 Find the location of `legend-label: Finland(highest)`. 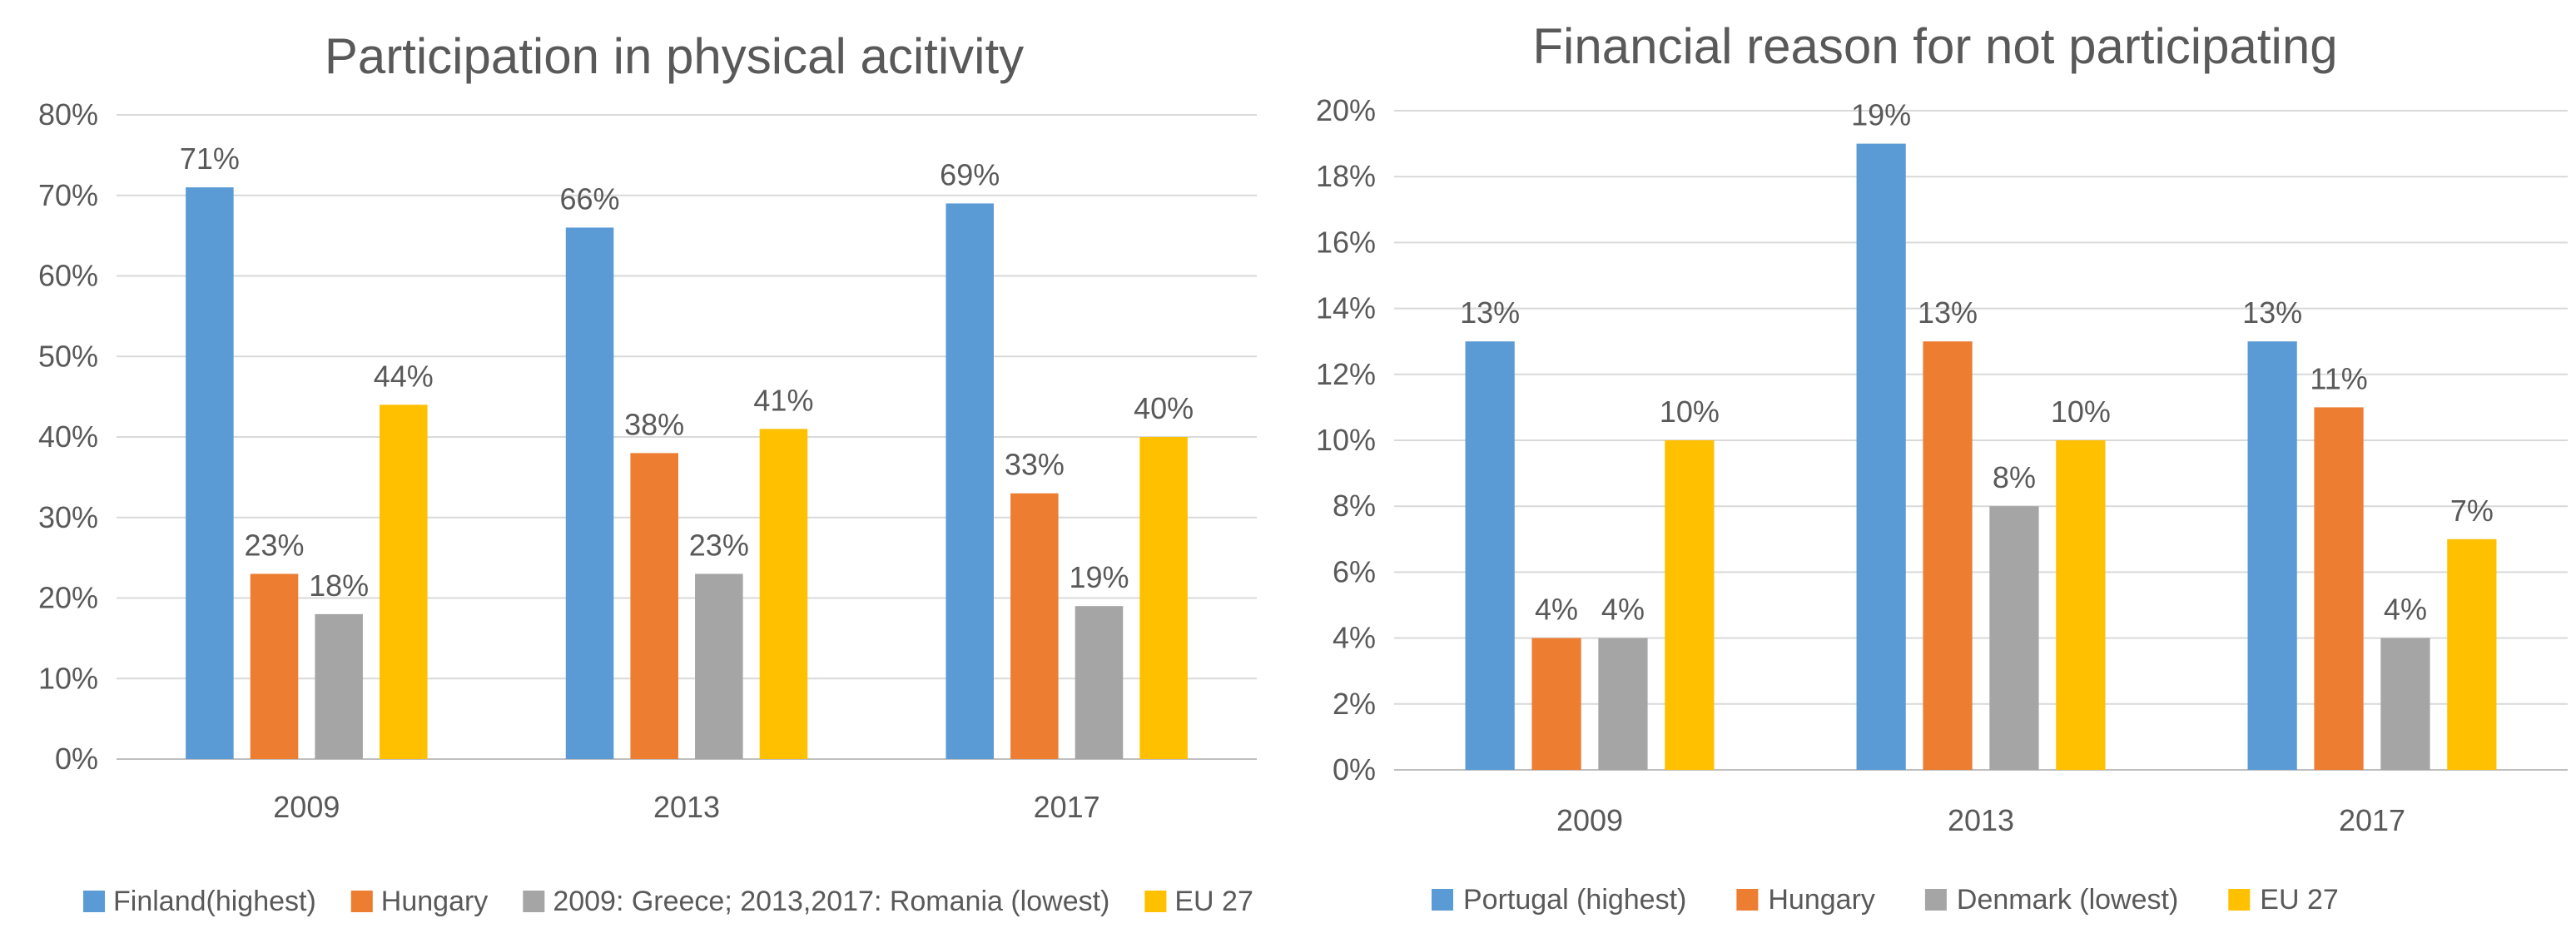

legend-label: Finland(highest) is located at coordinates (214, 901).